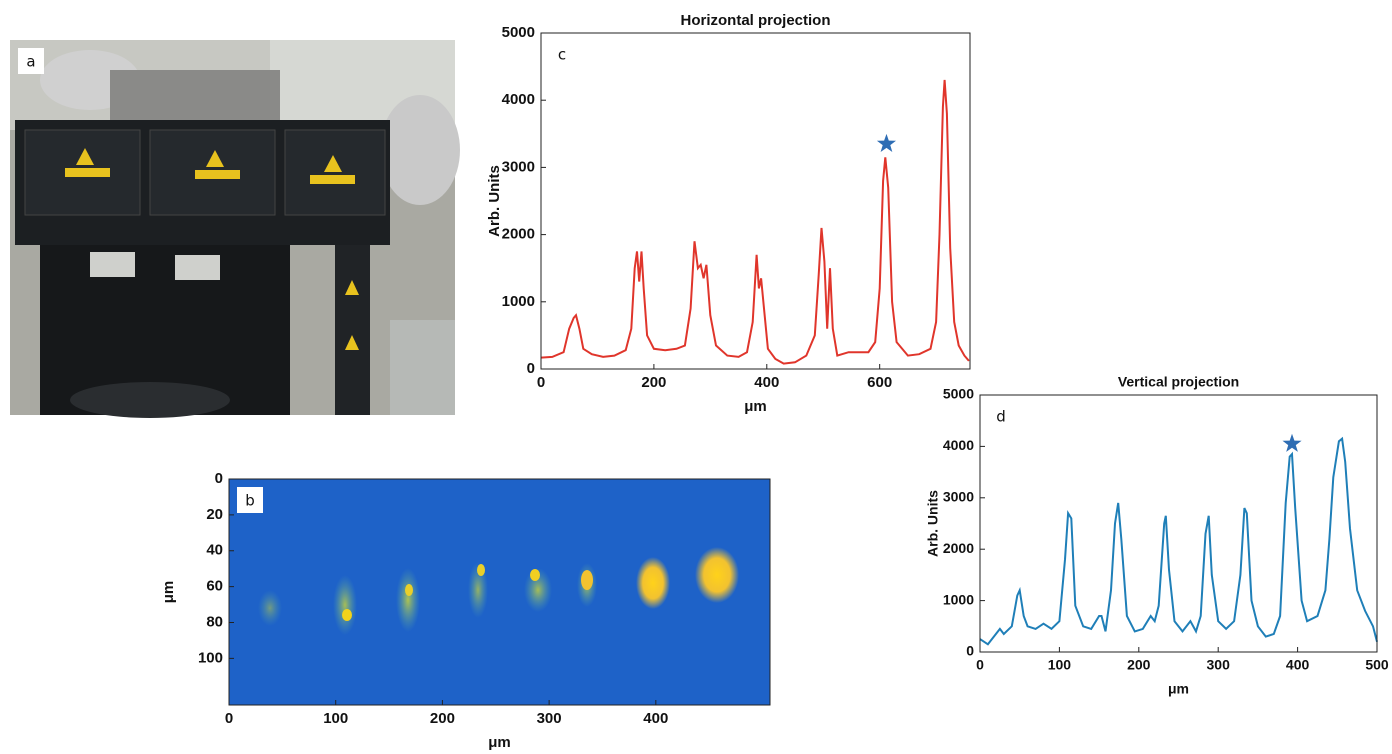 The height and width of the screenshot is (754, 1392). What do you see at coordinates (30, 62) in the screenshot?
I see `panel-label: a` at bounding box center [30, 62].